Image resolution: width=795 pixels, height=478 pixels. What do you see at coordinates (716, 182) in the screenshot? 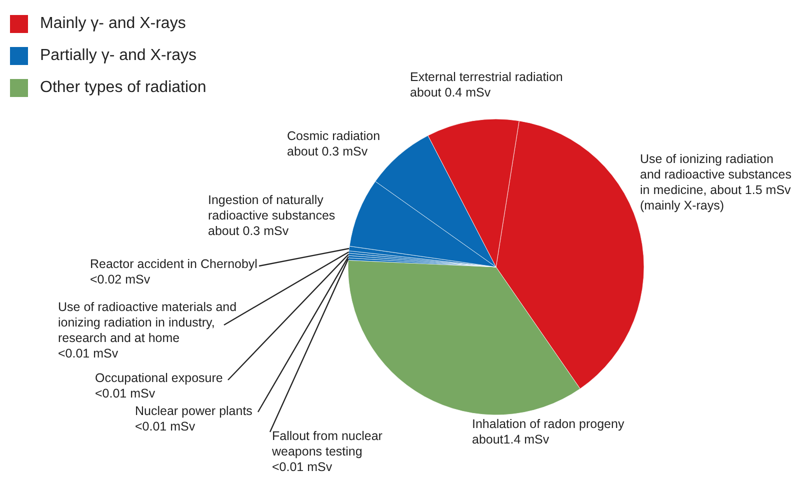
I see `slice-label: Use of ionizing radiation and radioactive substances in medicine, about 1.5 mSv (mainly X-rays)` at bounding box center [716, 182].